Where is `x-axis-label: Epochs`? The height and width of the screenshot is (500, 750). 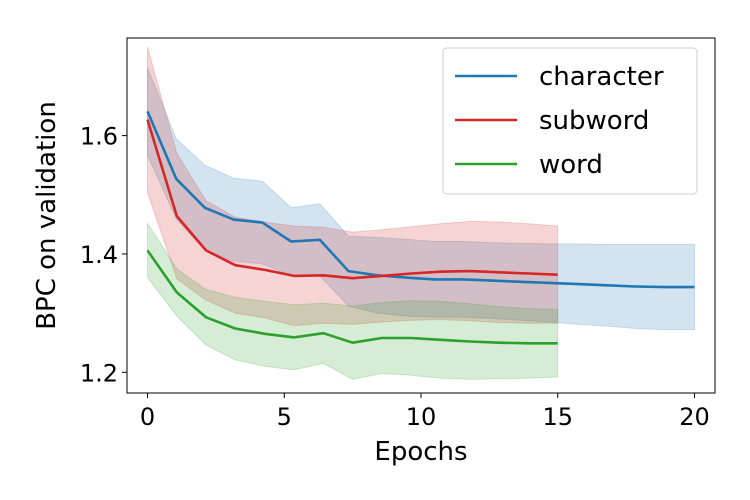 x-axis-label: Epochs is located at coordinates (420, 452).